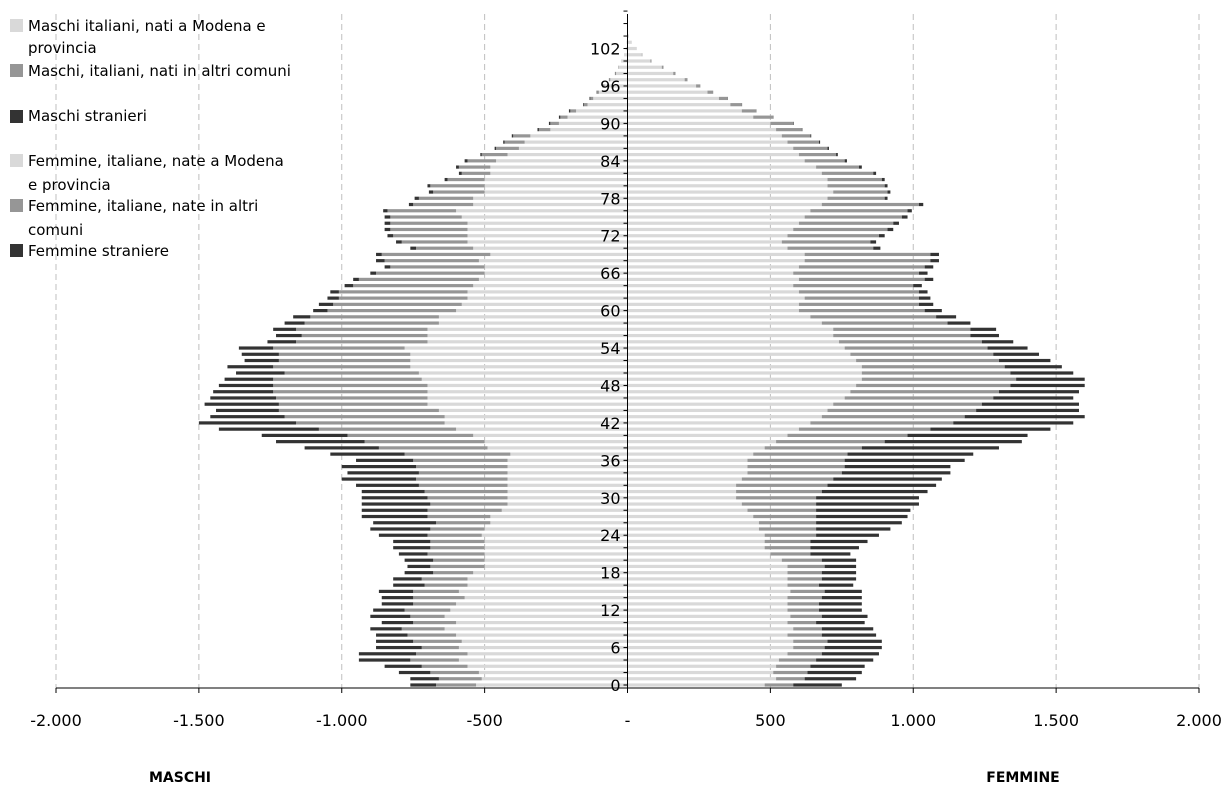 This screenshot has width=1231, height=794. What do you see at coordinates (610, 311) in the screenshot?
I see `age-label: 60` at bounding box center [610, 311].